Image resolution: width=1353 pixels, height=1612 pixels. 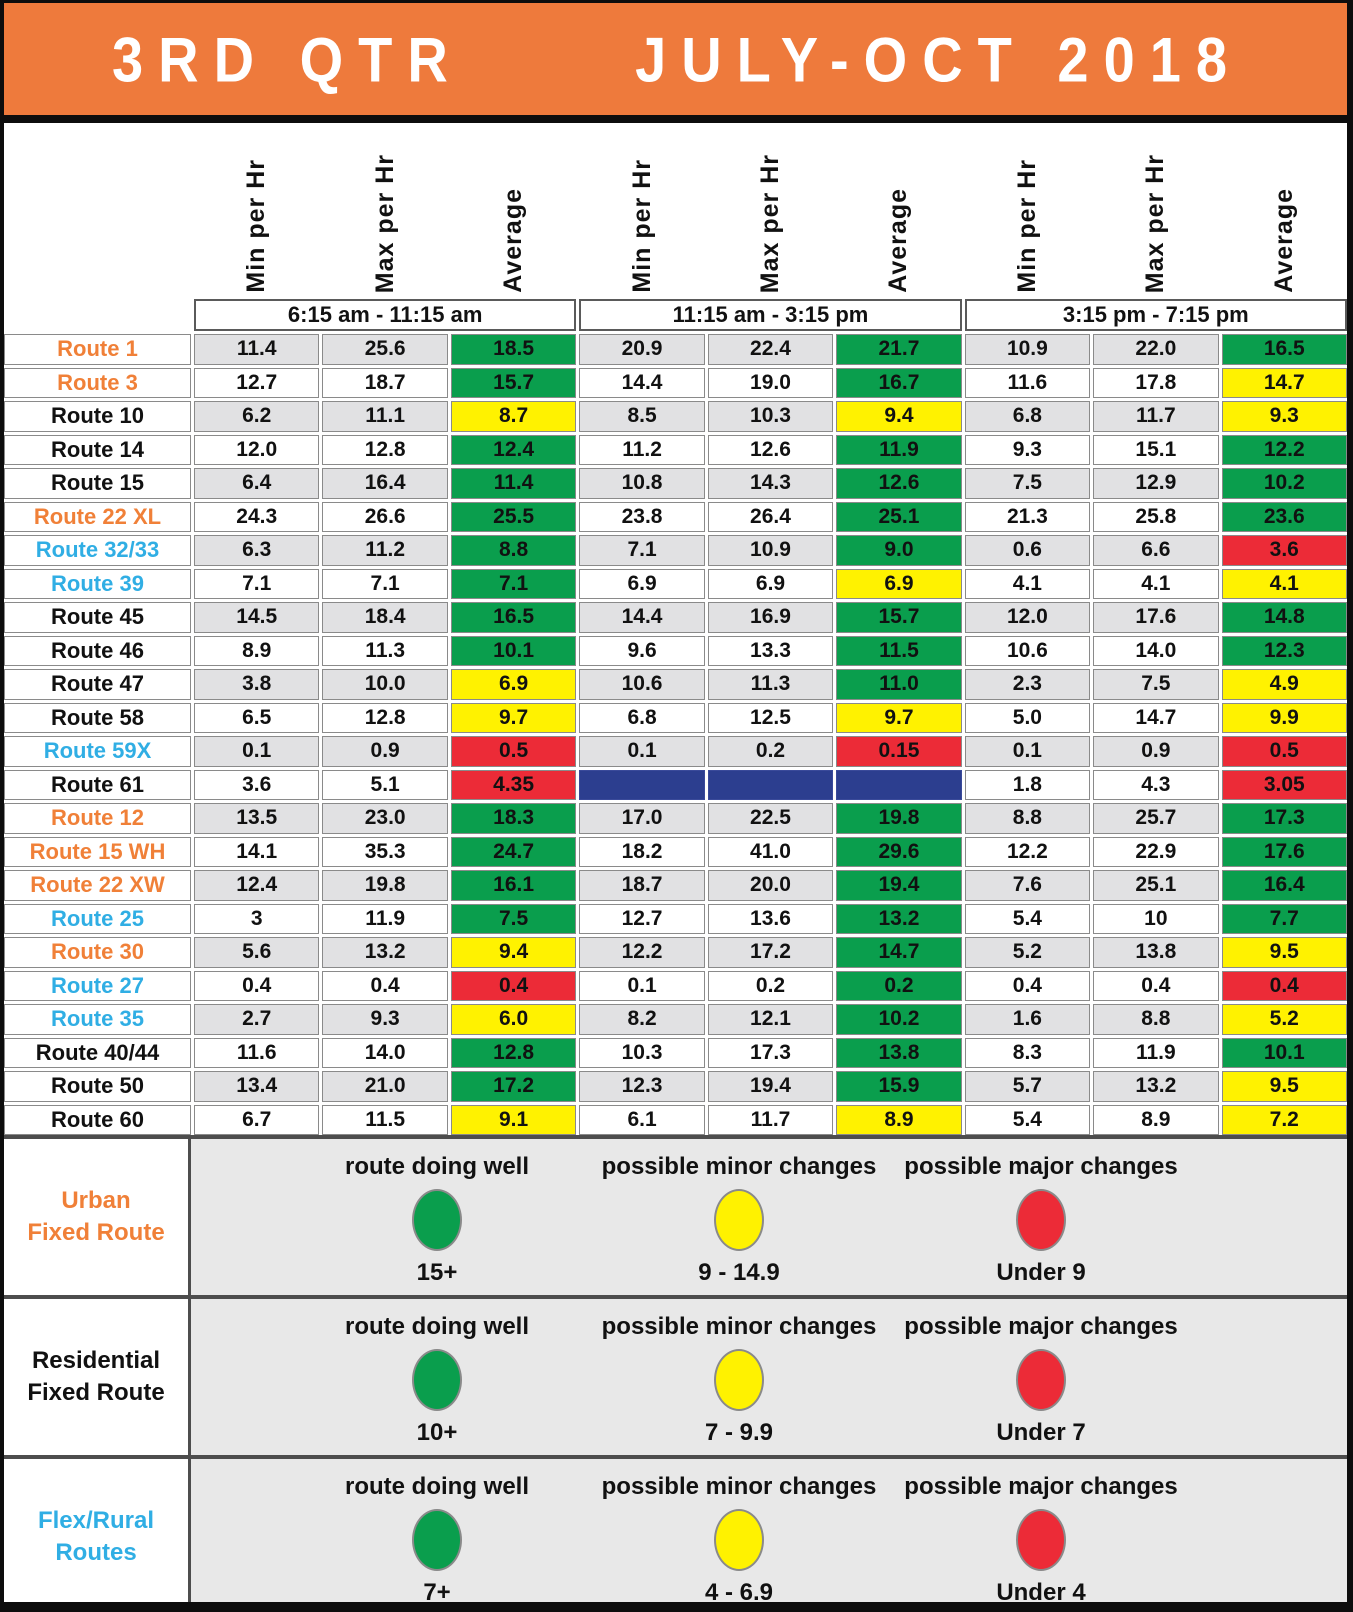 I want to click on max-per-hr-cell: 22.0, so click(x=1156, y=349).